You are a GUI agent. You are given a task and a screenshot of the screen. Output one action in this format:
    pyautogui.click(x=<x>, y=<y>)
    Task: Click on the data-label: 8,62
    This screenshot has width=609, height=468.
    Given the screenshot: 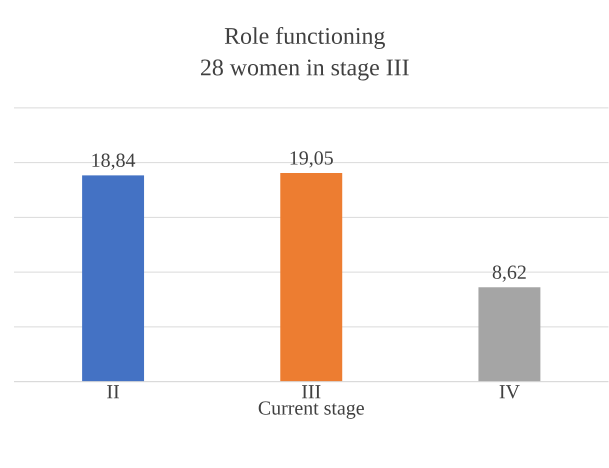 What is the action you would take?
    pyautogui.click(x=509, y=274)
    